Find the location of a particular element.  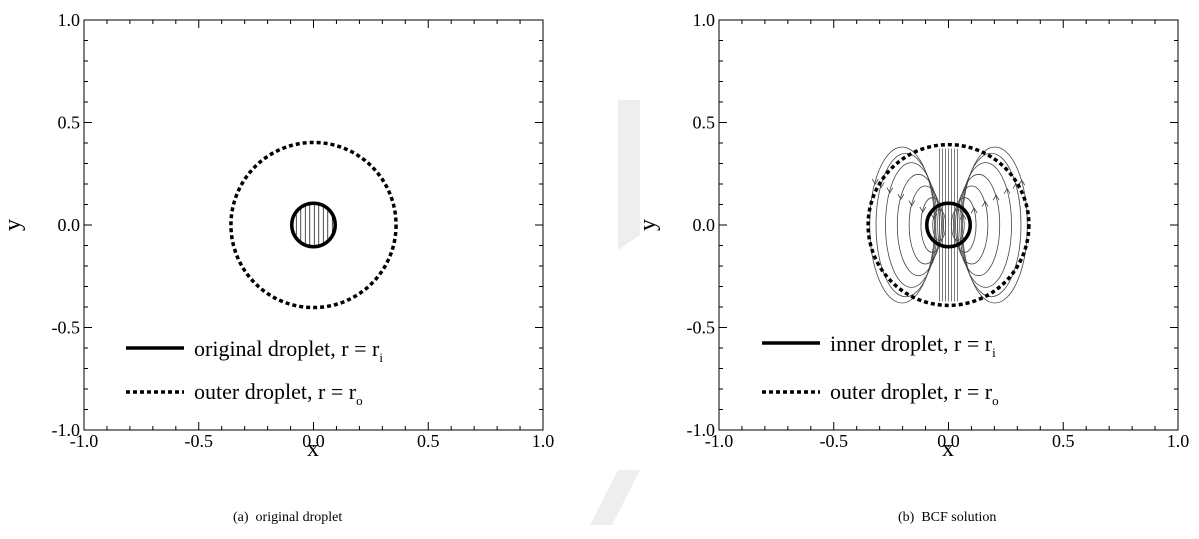

streamlines is located at coordinates (948, 225).